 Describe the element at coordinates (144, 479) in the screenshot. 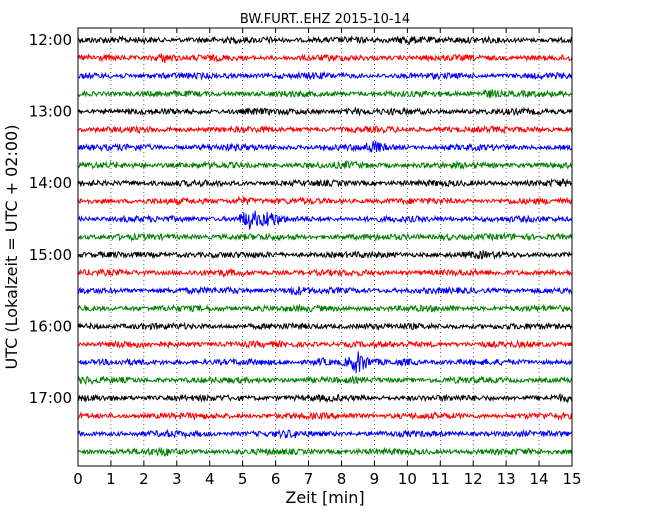

I see `x-tick-label: 2` at that location.